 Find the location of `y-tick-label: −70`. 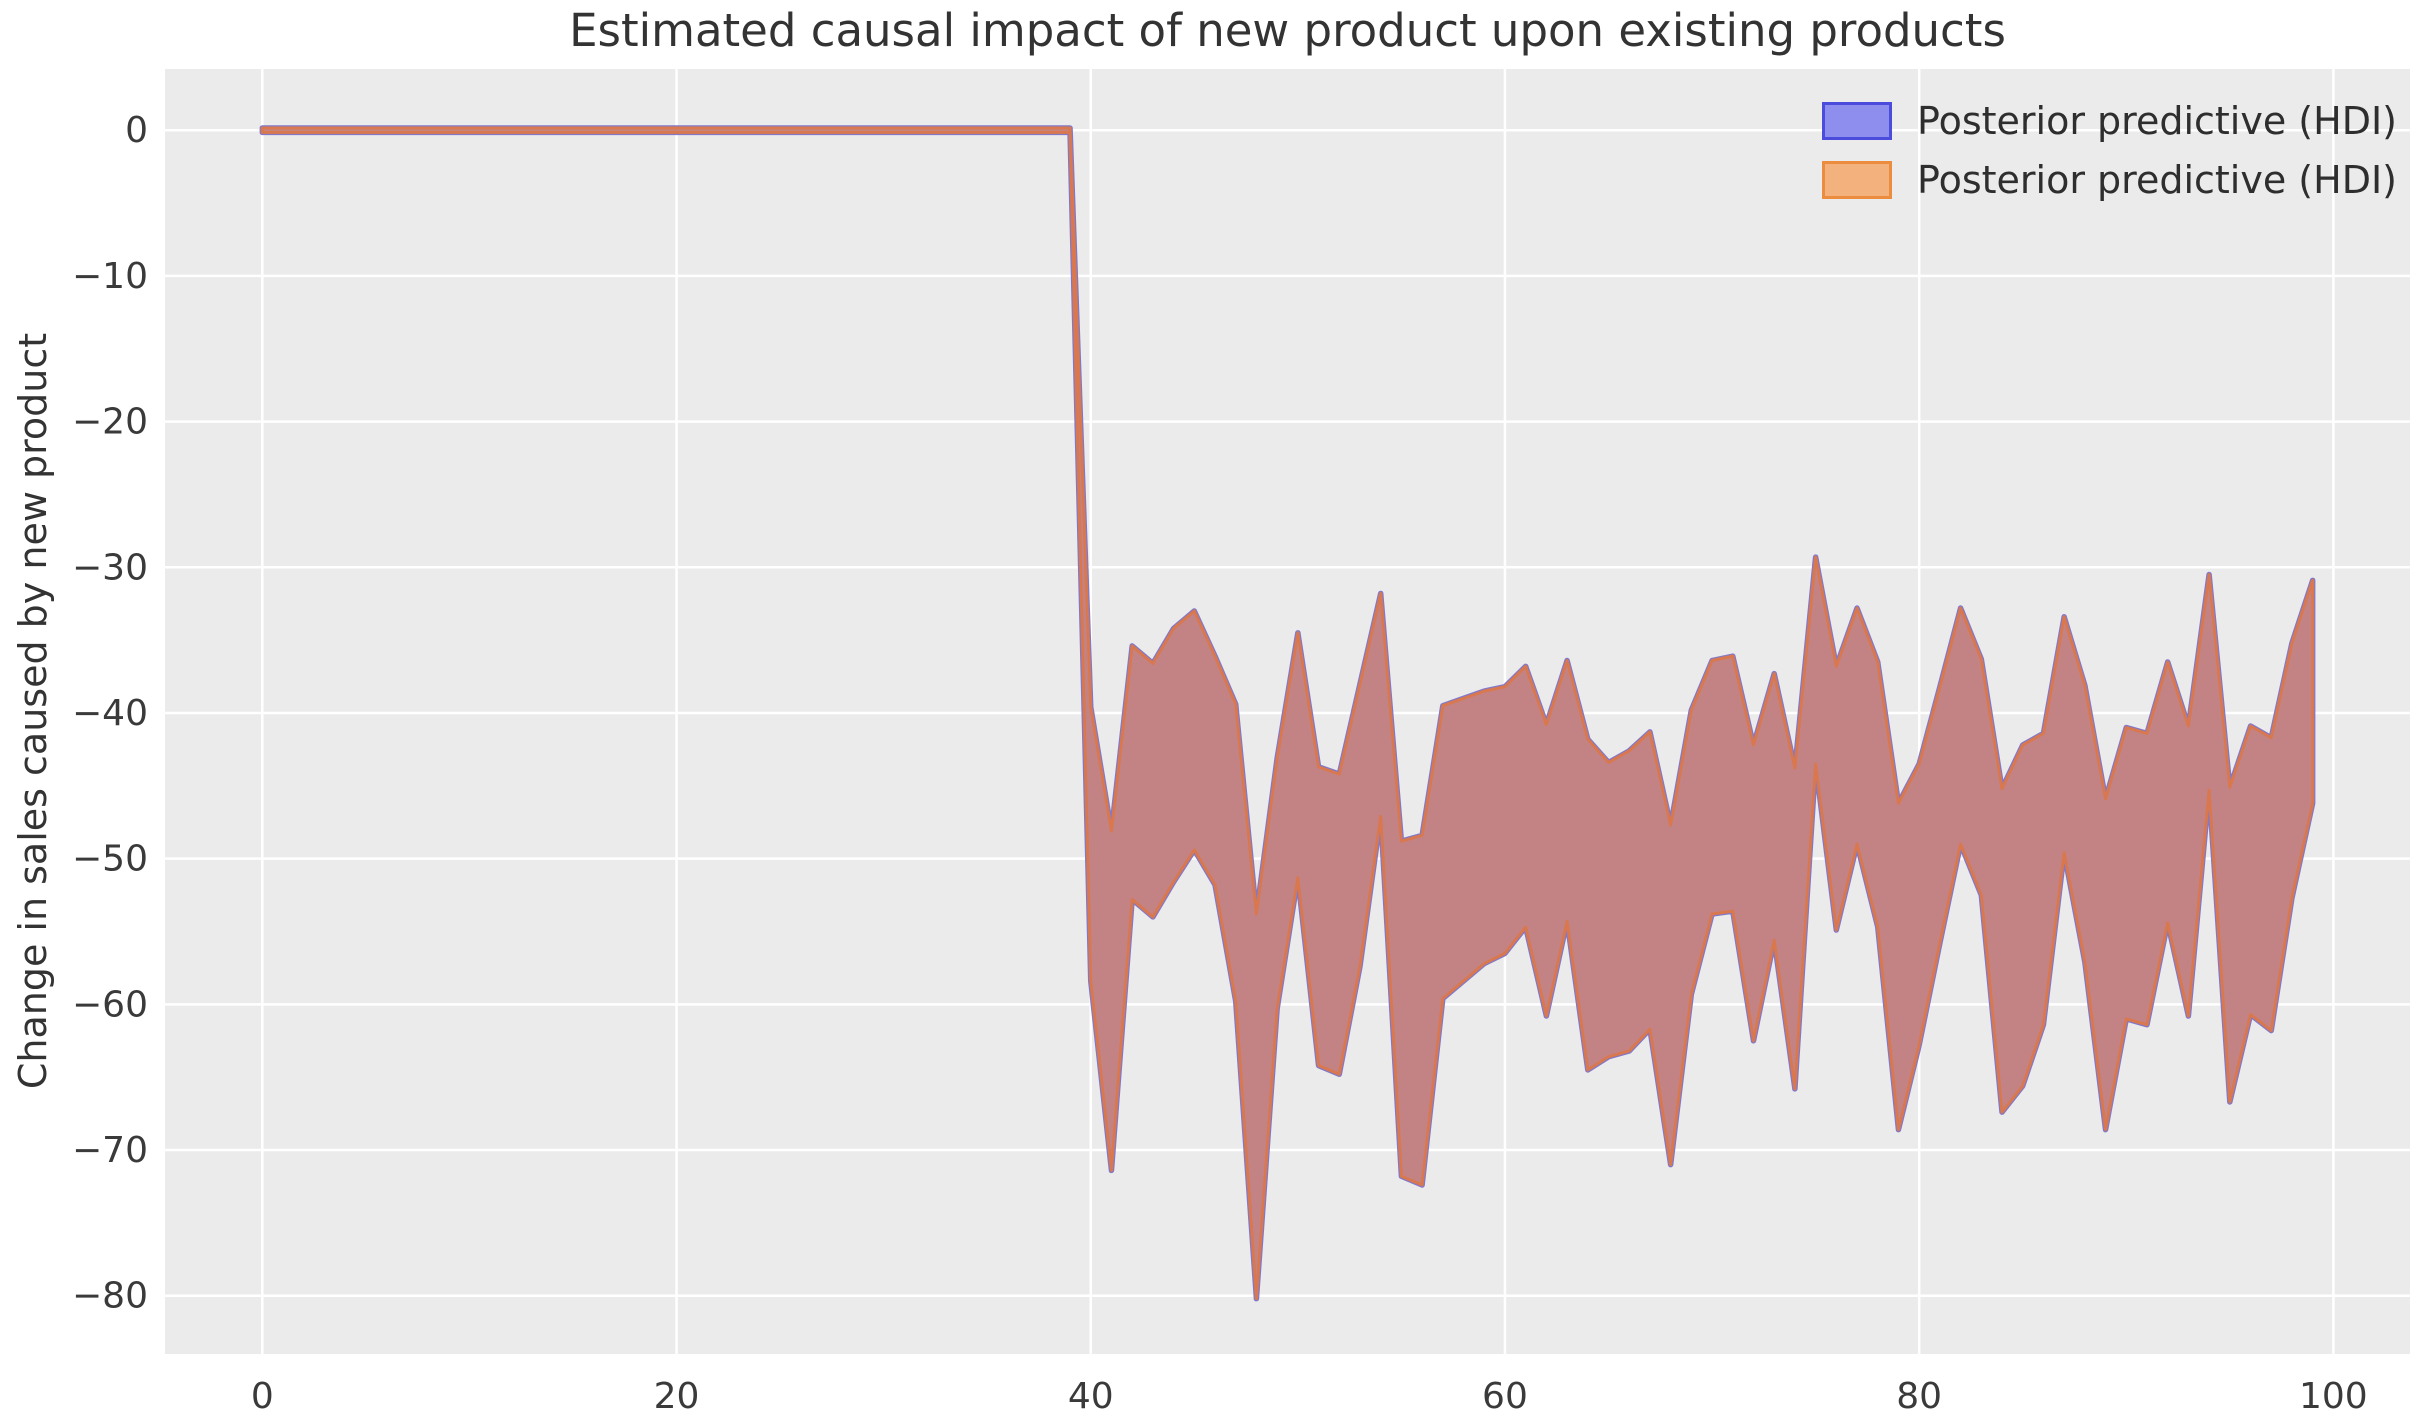

y-tick-label: −70 is located at coordinates (110, 1150).